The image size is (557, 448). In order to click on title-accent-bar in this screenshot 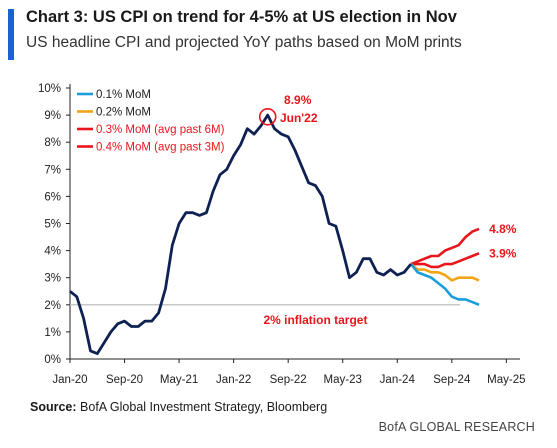, I will do `click(11, 34)`.